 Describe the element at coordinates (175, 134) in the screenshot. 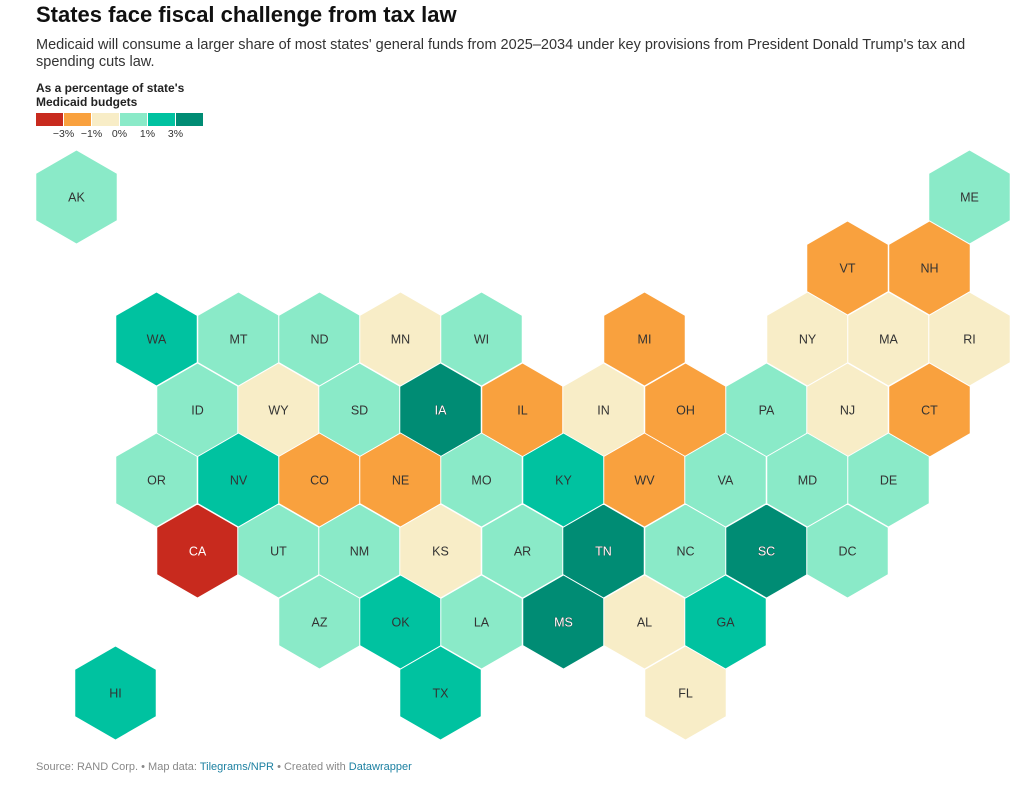

I see `legend-tick-label: 3%` at that location.